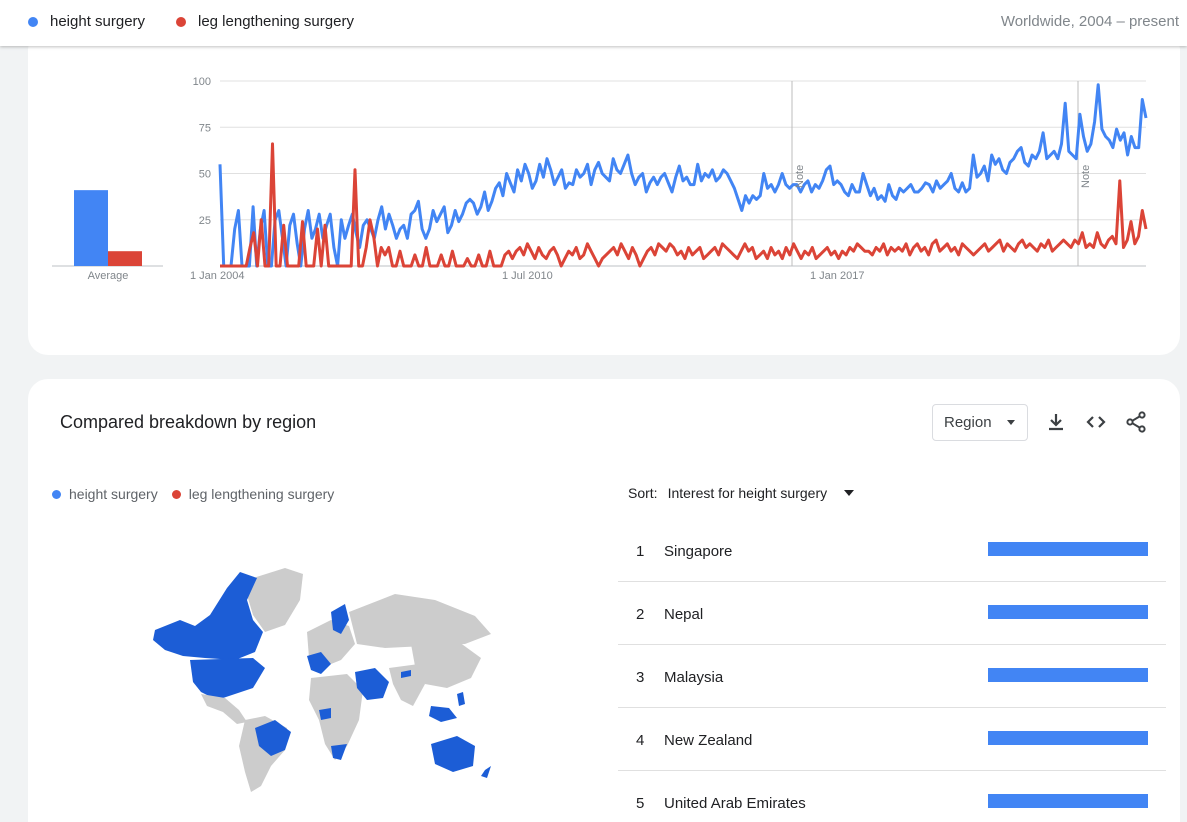 The width and height of the screenshot is (1187, 822). Describe the element at coordinates (640, 614) in the screenshot. I see `ranking-number: 2` at that location.